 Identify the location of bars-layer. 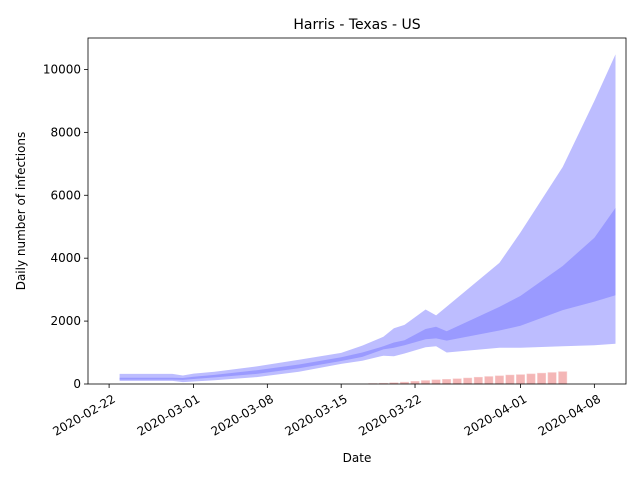
(468, 378).